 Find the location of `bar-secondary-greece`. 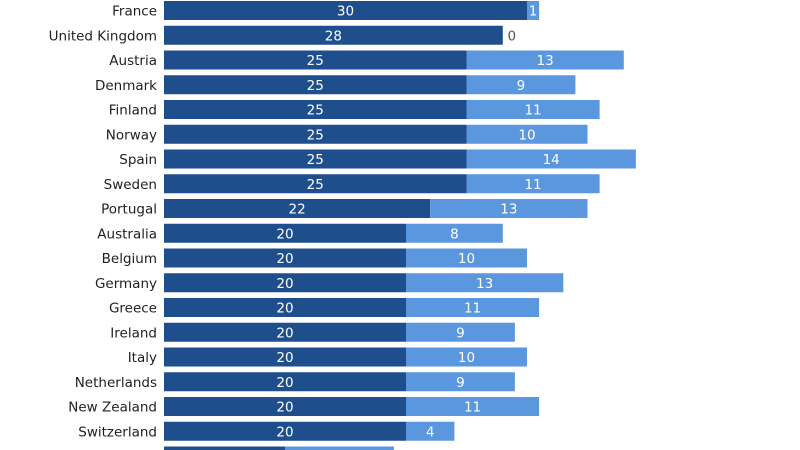

bar-secondary-greece is located at coordinates (473, 307).